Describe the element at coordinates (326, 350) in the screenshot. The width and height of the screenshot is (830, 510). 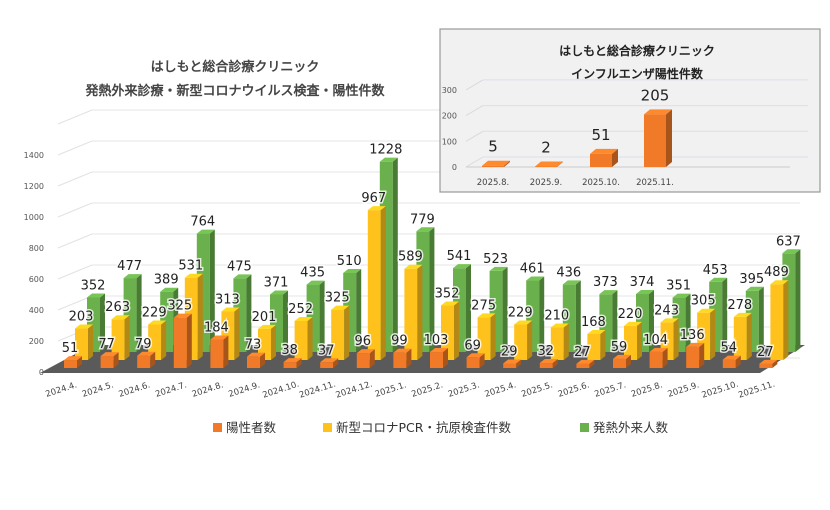
I see `data-label: 37` at that location.